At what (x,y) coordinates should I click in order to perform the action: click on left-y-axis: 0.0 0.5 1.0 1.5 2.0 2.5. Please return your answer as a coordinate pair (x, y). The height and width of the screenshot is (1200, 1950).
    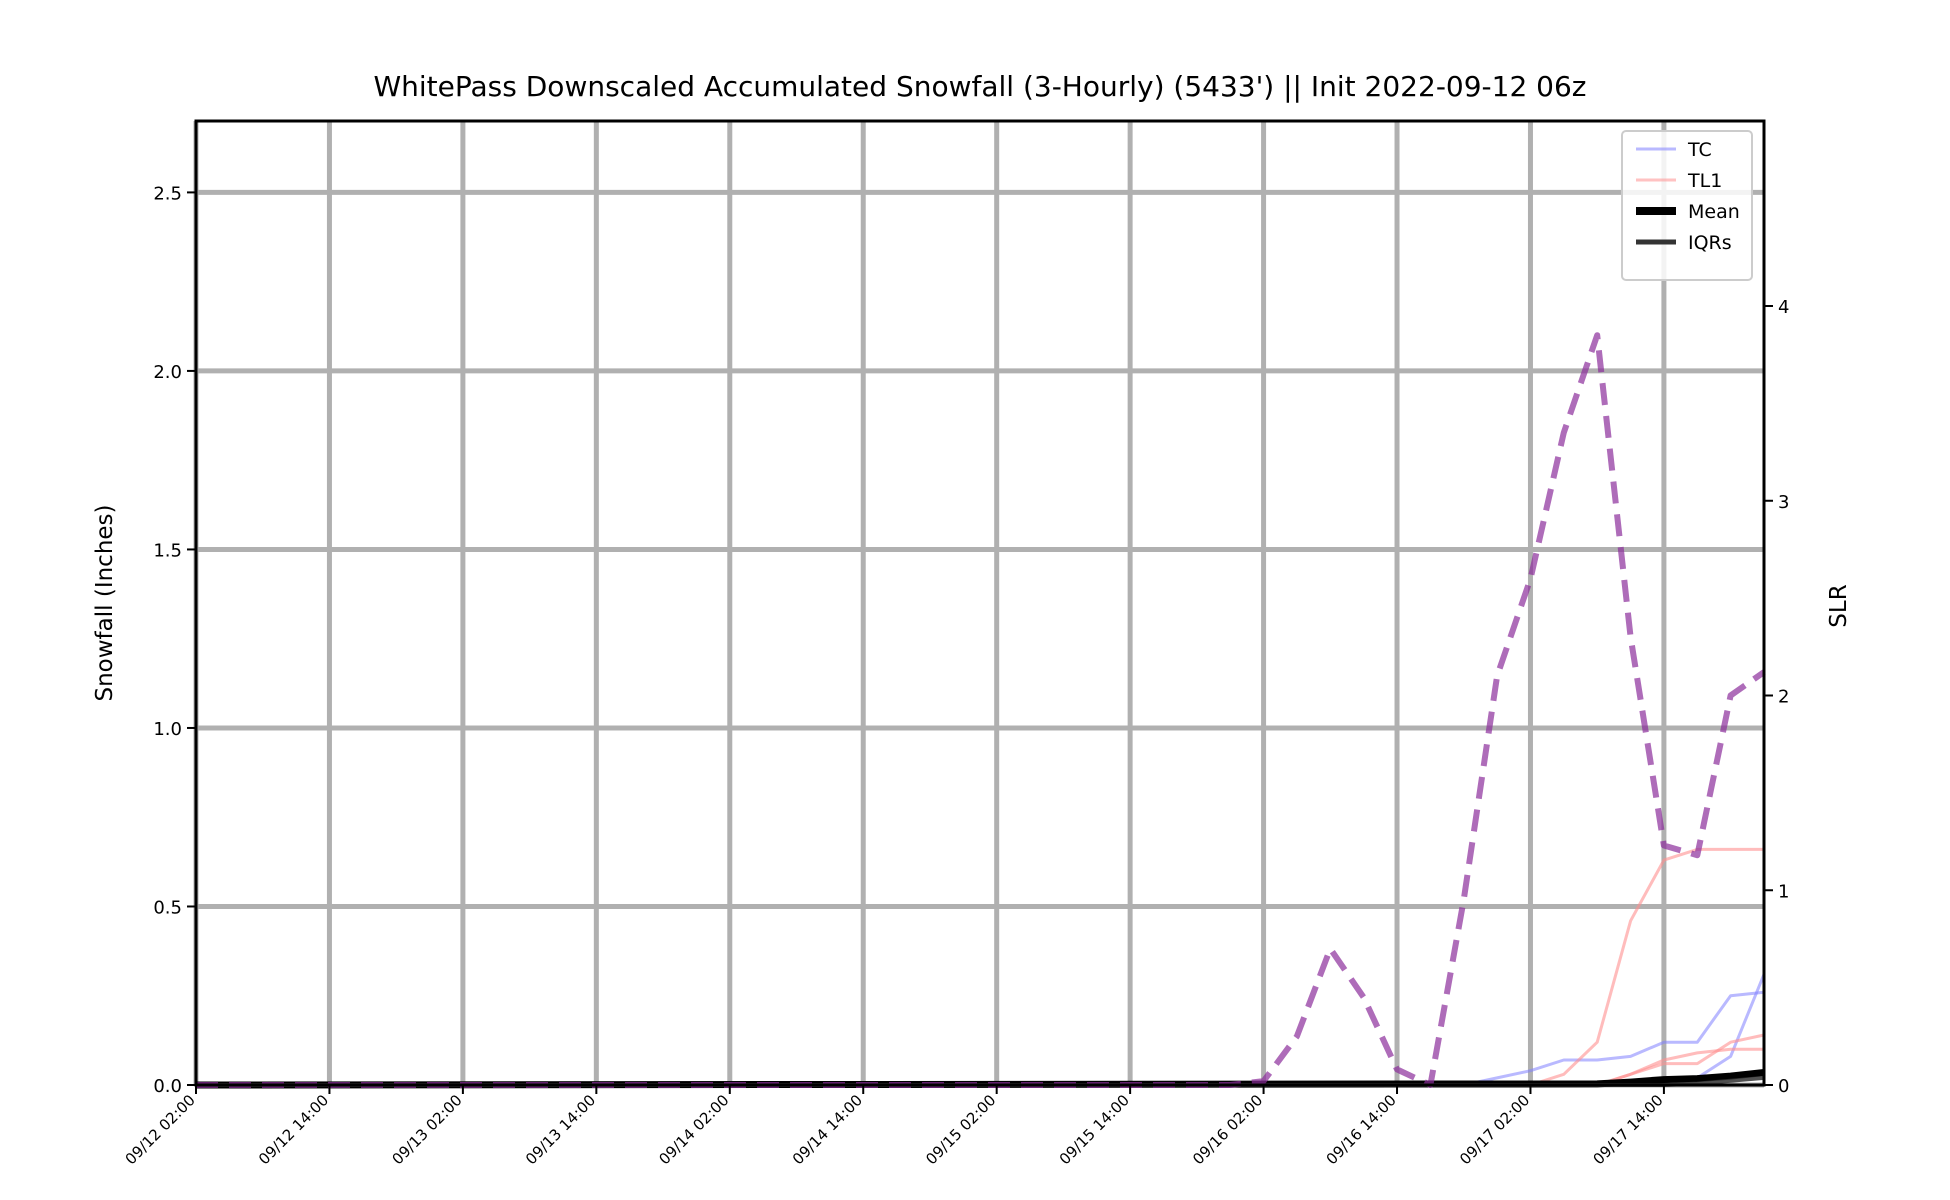
    Looking at the image, I should click on (174, 640).